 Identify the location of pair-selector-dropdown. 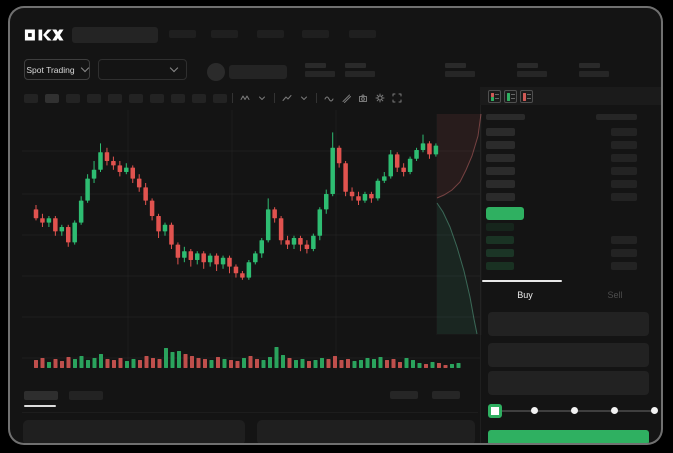
(142, 69).